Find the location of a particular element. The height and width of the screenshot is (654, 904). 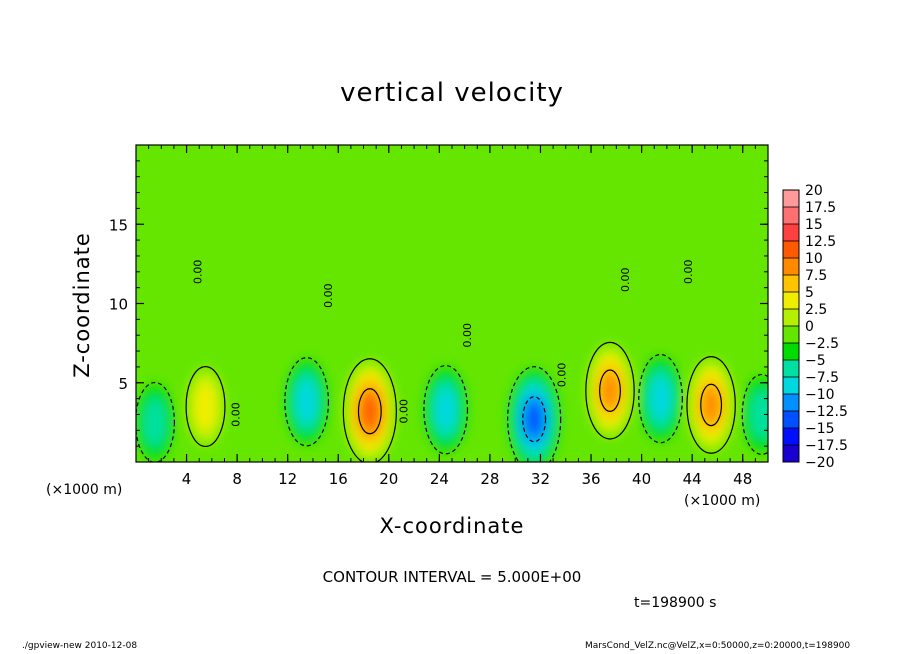

colorbar-tick-label: 2.5 is located at coordinates (816, 310).